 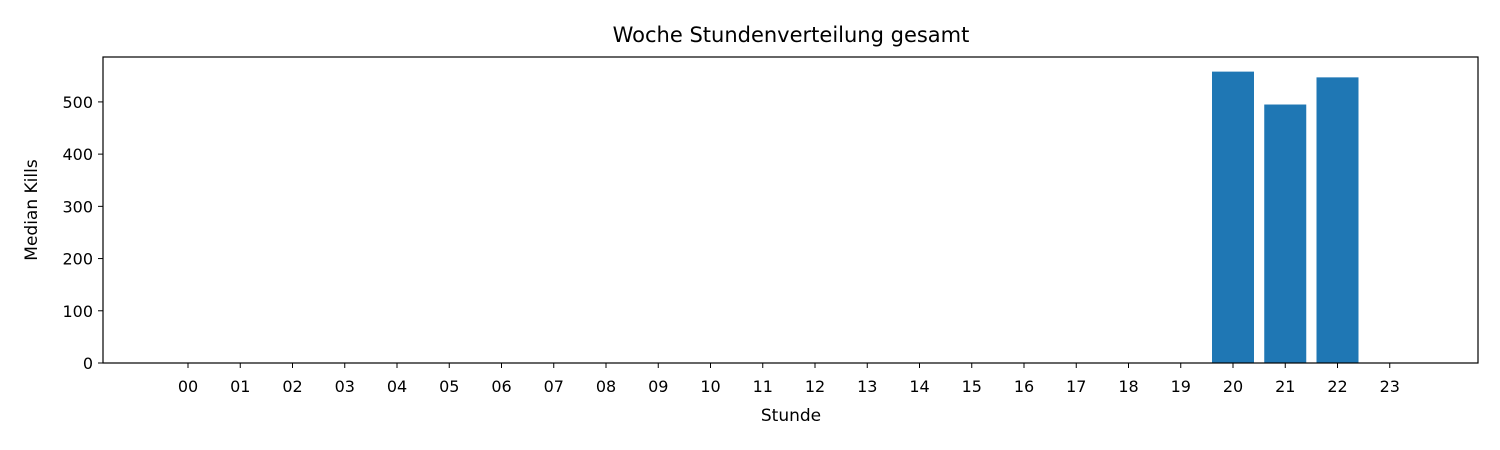 What do you see at coordinates (240, 386) in the screenshot?
I see `x-tick-label-01: 01` at bounding box center [240, 386].